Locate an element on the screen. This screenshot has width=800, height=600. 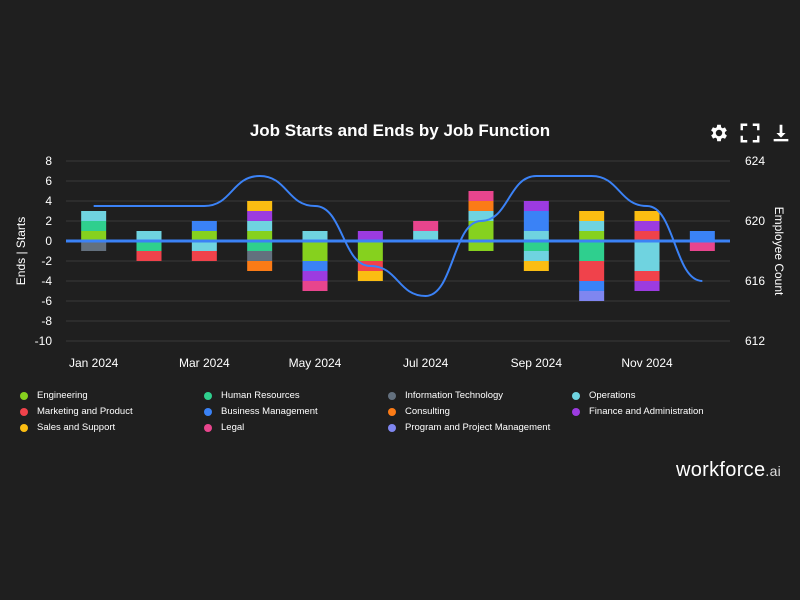
settings-button is located at coordinates (719, 133).